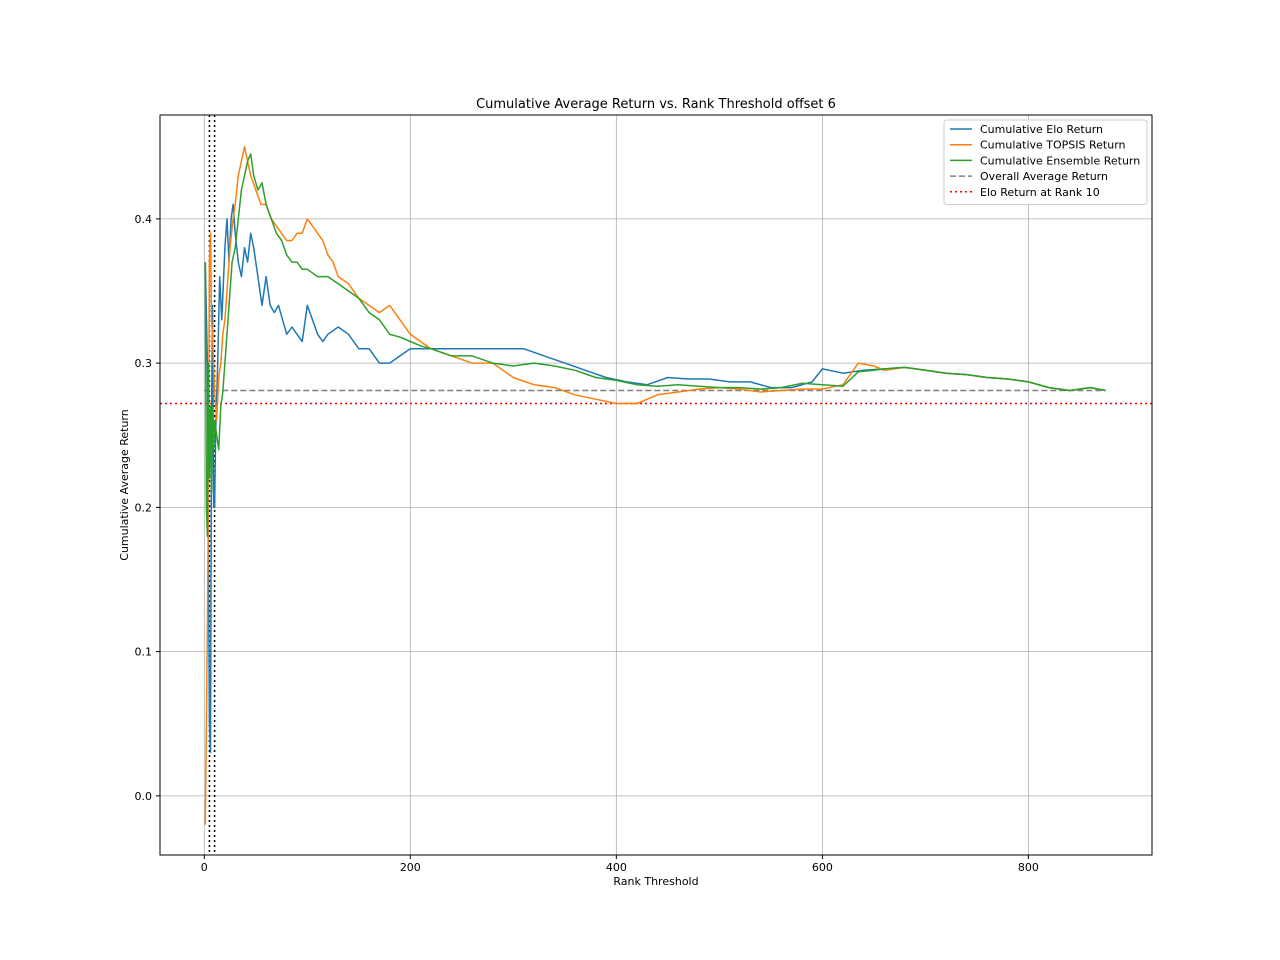 The height and width of the screenshot is (960, 1280). I want to click on y-tick-label: 0.4, so click(144, 219).